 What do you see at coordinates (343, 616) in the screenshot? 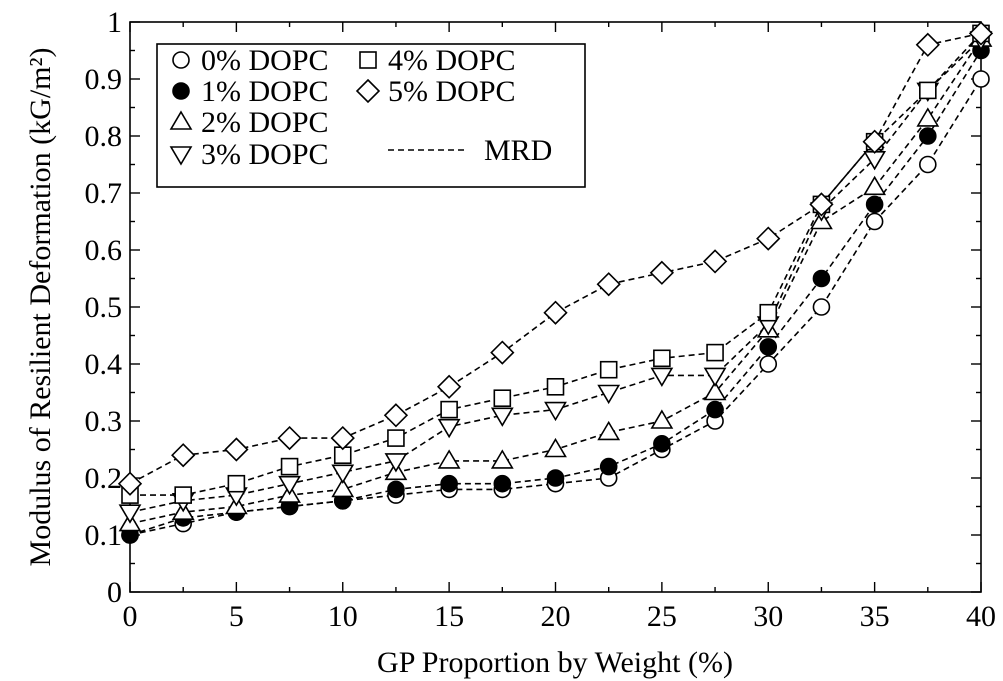
I see `x-tick-label: 10` at bounding box center [343, 616].